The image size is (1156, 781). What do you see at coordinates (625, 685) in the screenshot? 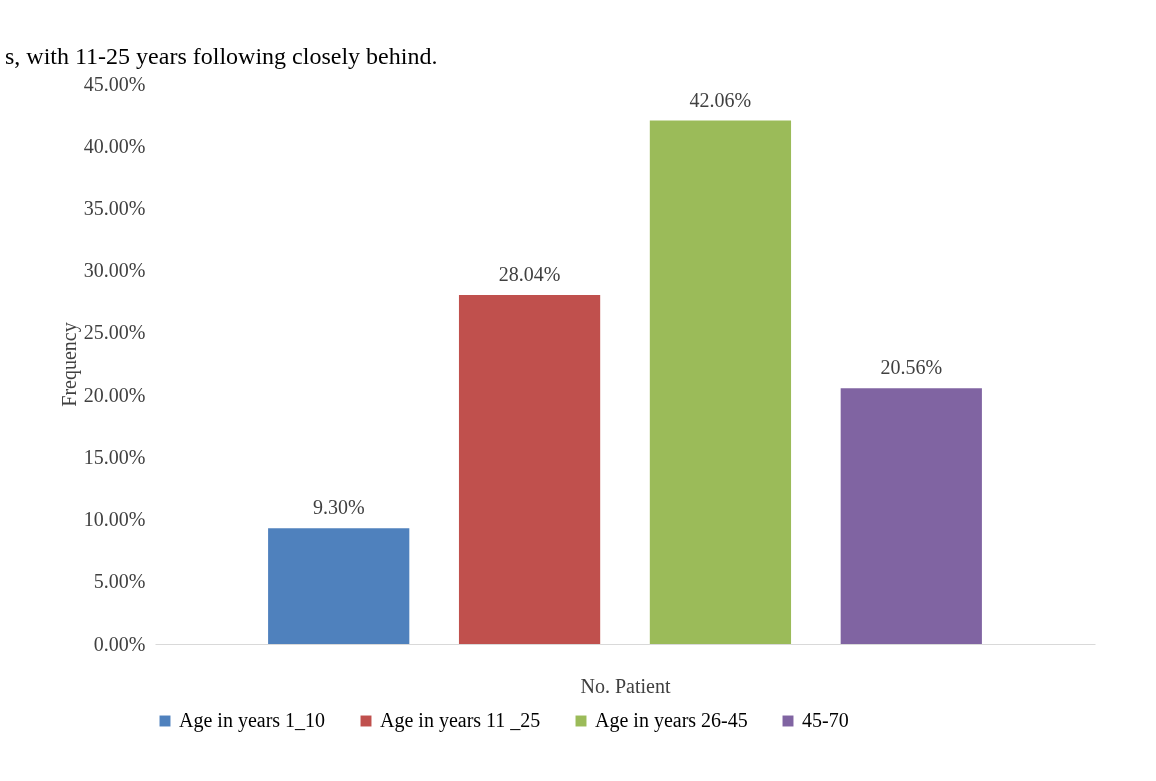
I see `x-axis-title: No. Patient` at bounding box center [625, 685].